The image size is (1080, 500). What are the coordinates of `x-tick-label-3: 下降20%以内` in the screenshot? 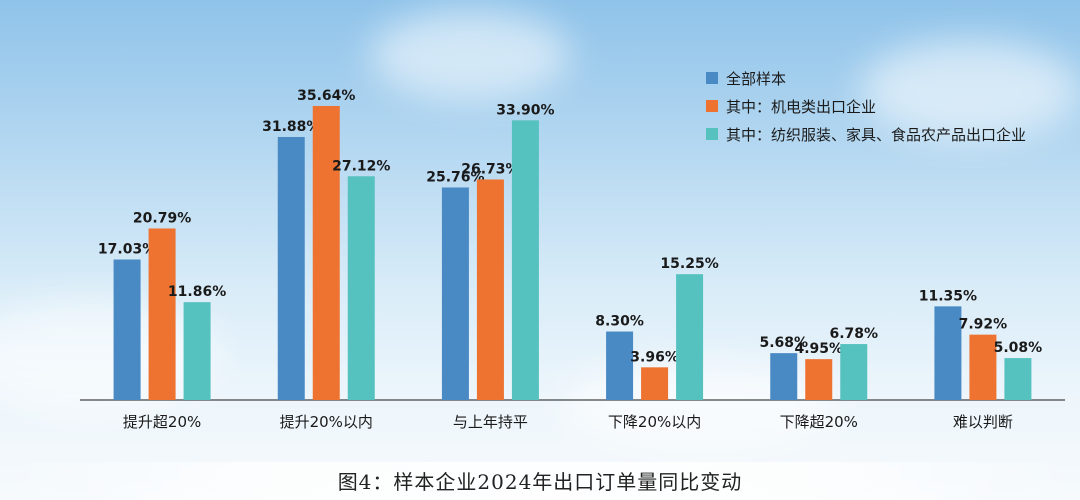 It's located at (654, 422).